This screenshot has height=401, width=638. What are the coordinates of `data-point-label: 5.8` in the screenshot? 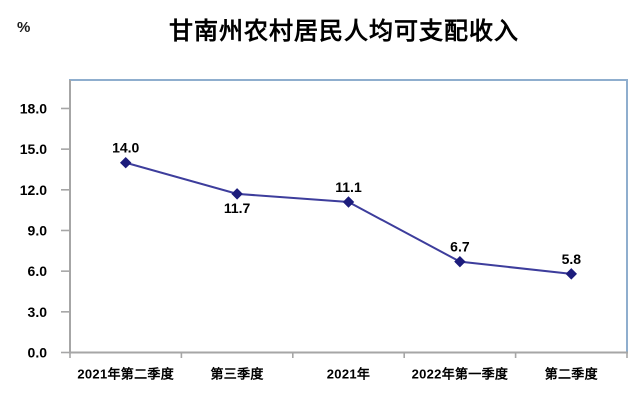 It's located at (572, 259).